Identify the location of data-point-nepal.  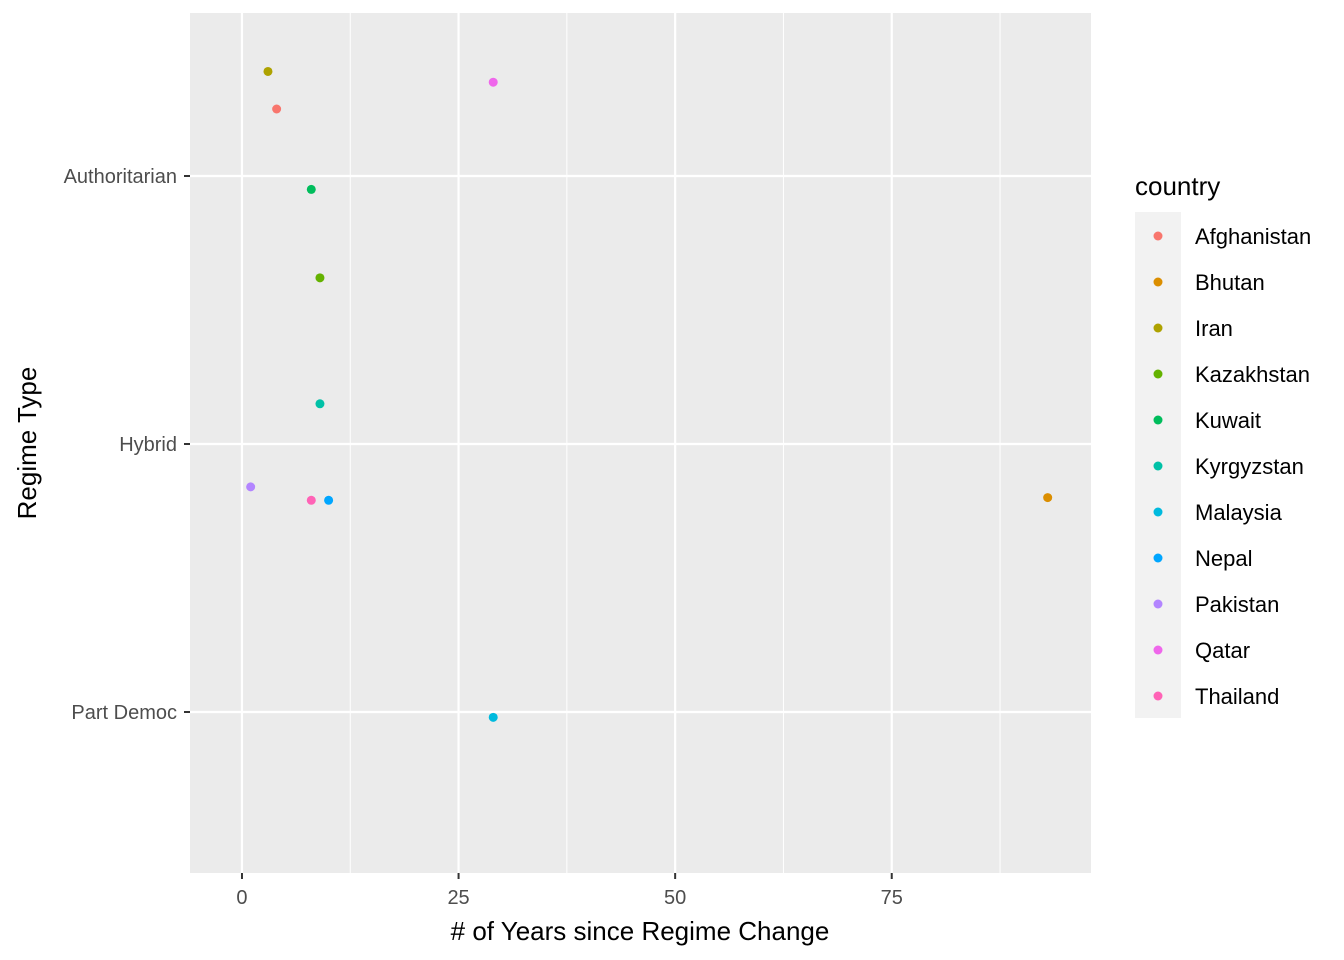
(329, 500).